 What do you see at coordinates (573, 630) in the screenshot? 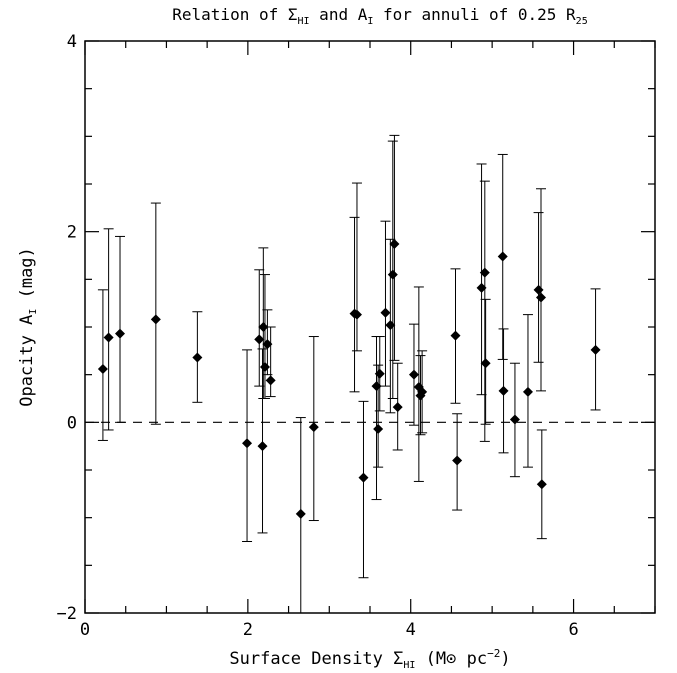
I see `x-tick-label: 6` at bounding box center [573, 630].